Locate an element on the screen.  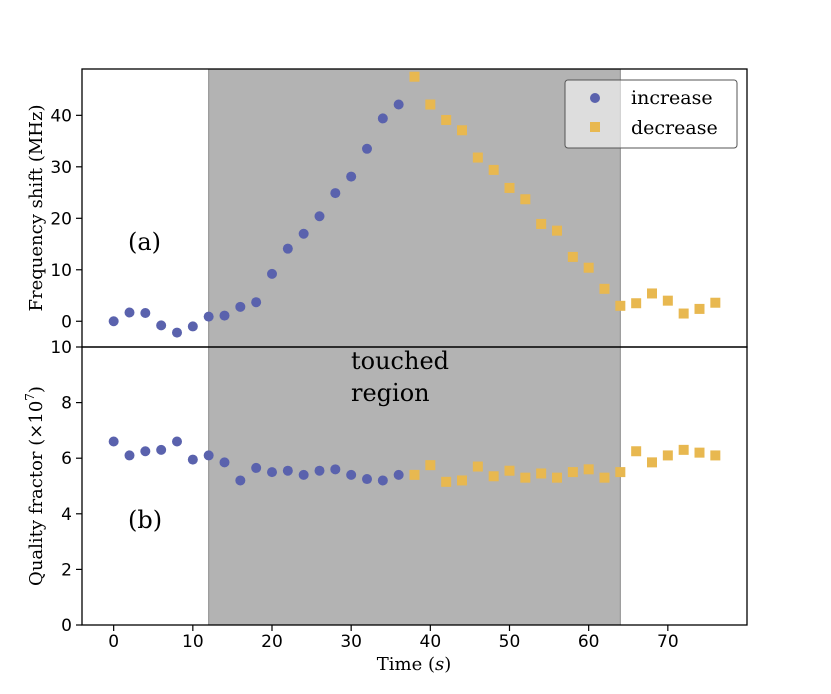
bottom-ylabel: Quality fractor (×107) is located at coordinates (35, 486).